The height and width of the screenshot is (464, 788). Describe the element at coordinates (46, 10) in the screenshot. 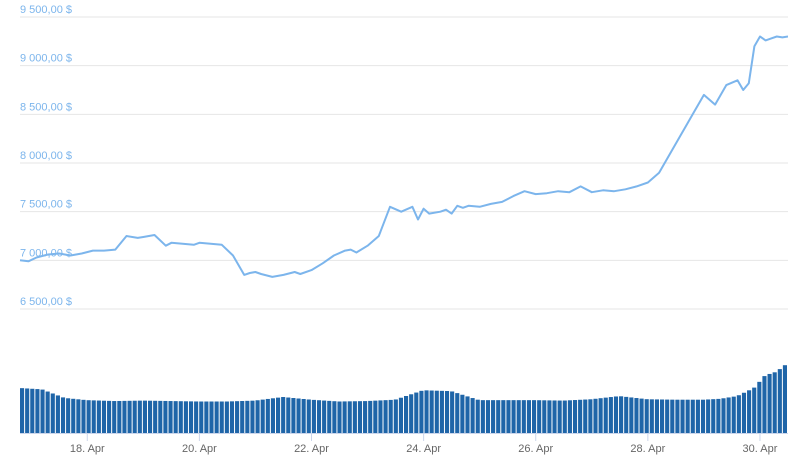

I see `y-tick-label: 9 500,00 $` at that location.